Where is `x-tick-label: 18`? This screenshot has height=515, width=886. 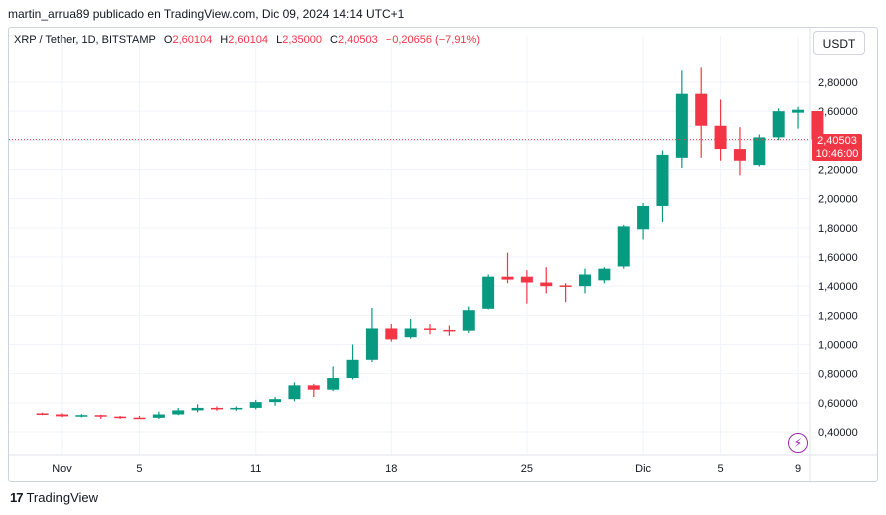
x-tick-label: 18 is located at coordinates (391, 469).